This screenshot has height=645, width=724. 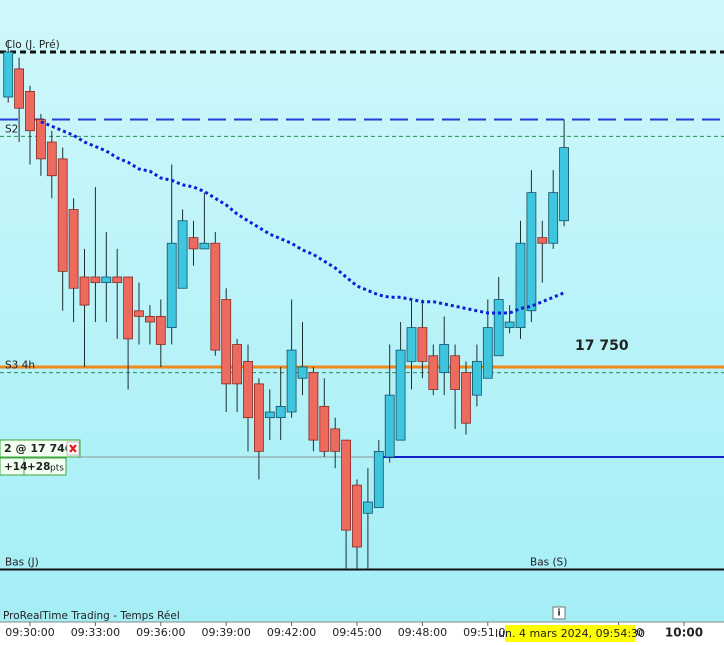 I want to click on x-tick-label: 09:45:00, so click(x=356, y=632).